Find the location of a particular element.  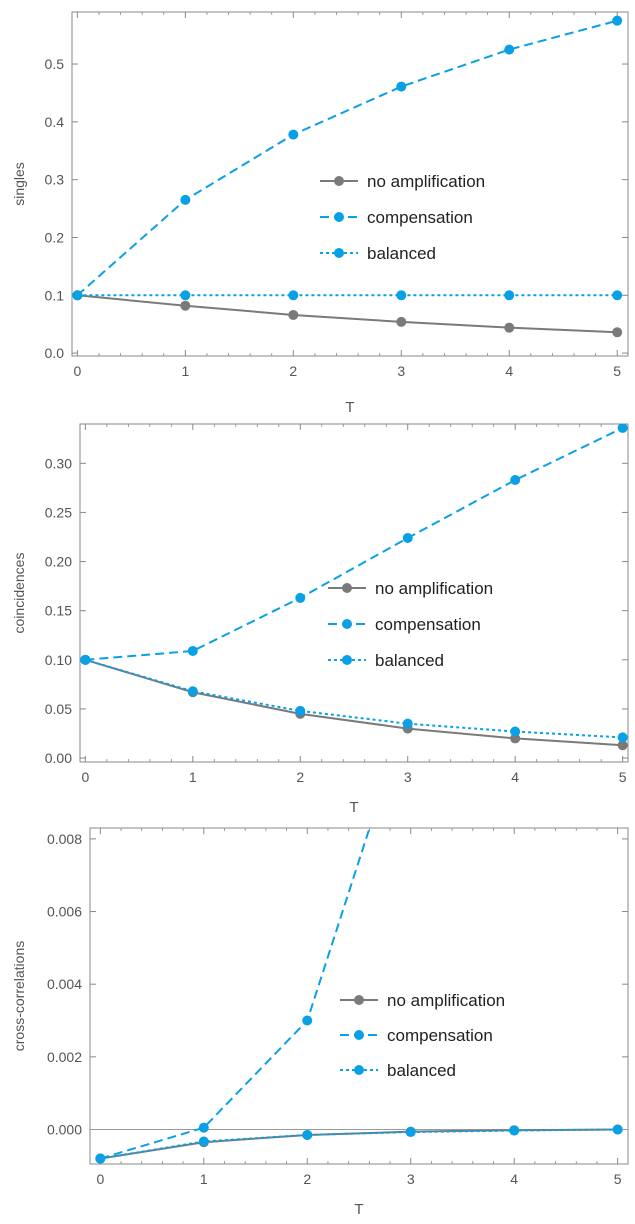

y-axis-label: coincidences is located at coordinates (19, 593).